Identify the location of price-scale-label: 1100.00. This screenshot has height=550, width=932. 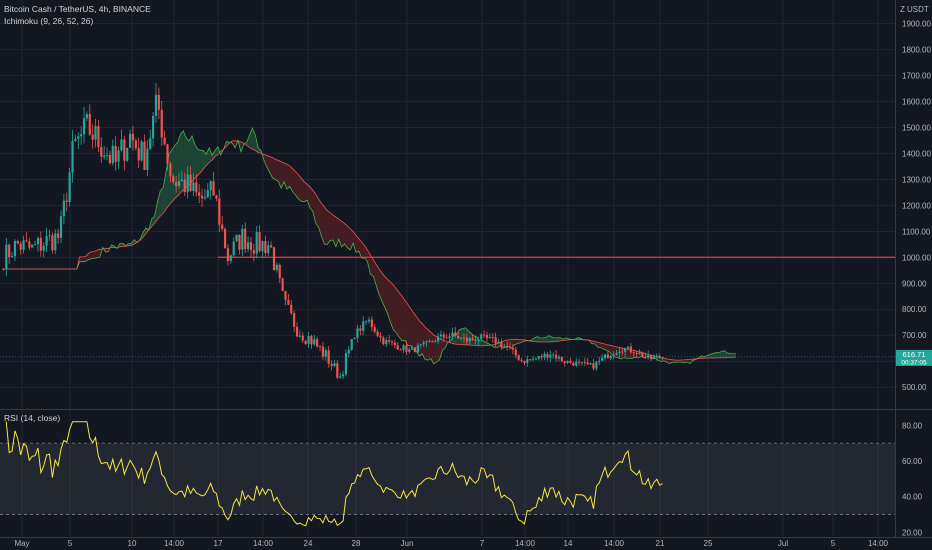
(916, 231).